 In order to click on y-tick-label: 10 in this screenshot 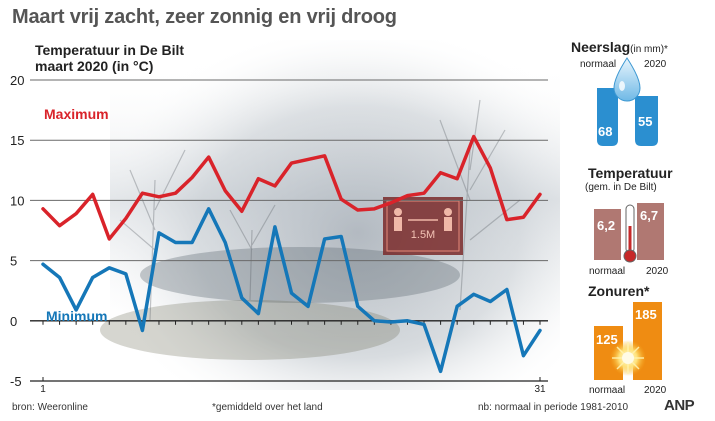, I will do `click(17, 200)`.